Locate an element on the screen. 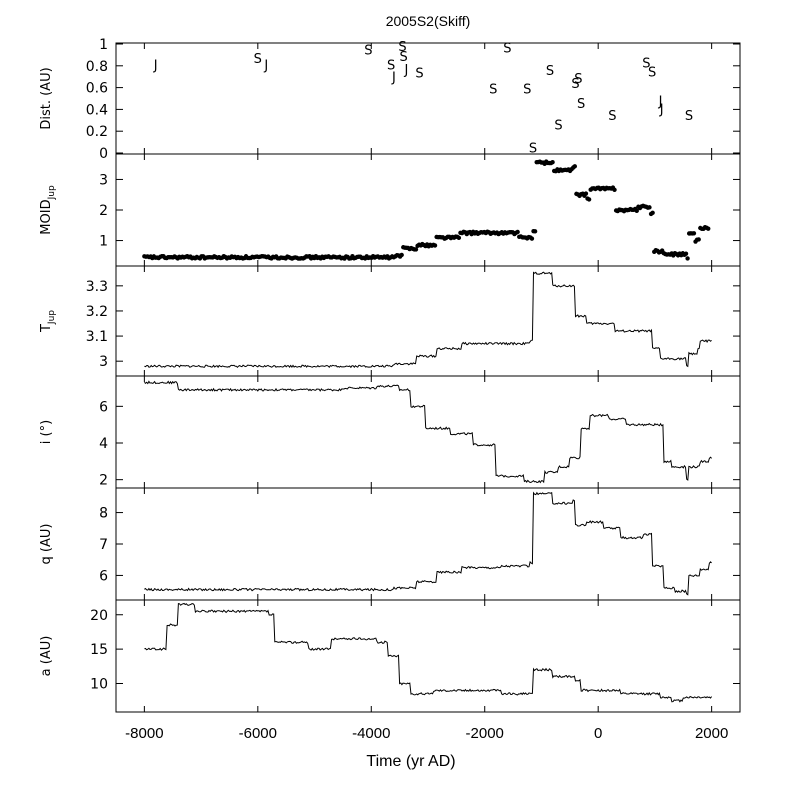 Image resolution: width=797 pixels, height=797 pixels. x-tick-label: 0 is located at coordinates (598, 733).